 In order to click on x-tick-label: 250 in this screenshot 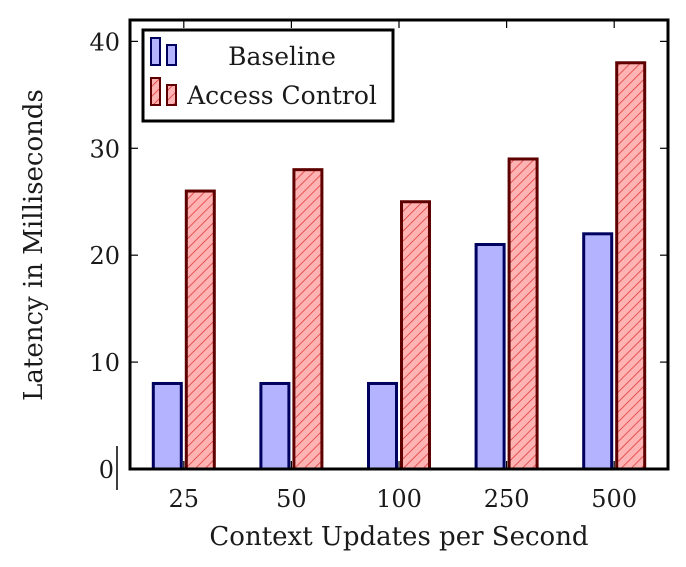, I will do `click(507, 499)`.